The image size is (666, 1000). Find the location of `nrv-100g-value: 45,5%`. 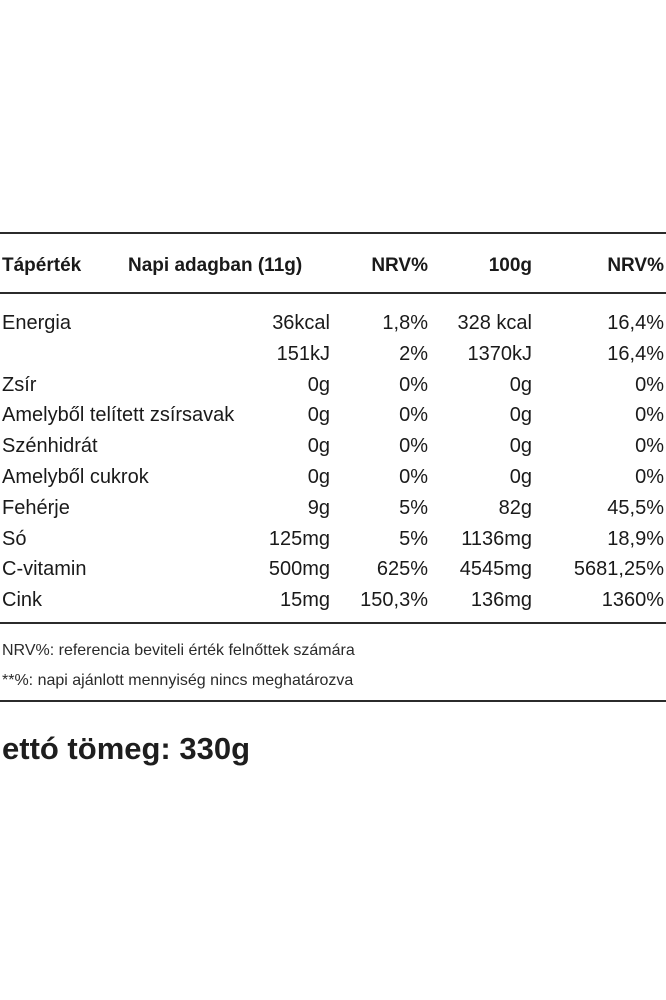

nrv-100g-value: 45,5% is located at coordinates (635, 507).